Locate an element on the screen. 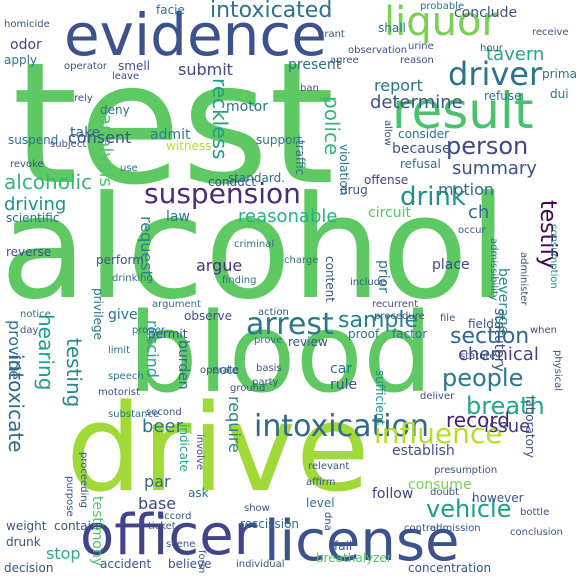 This screenshot has height=576, width=576. word-because: because is located at coordinates (421, 149).